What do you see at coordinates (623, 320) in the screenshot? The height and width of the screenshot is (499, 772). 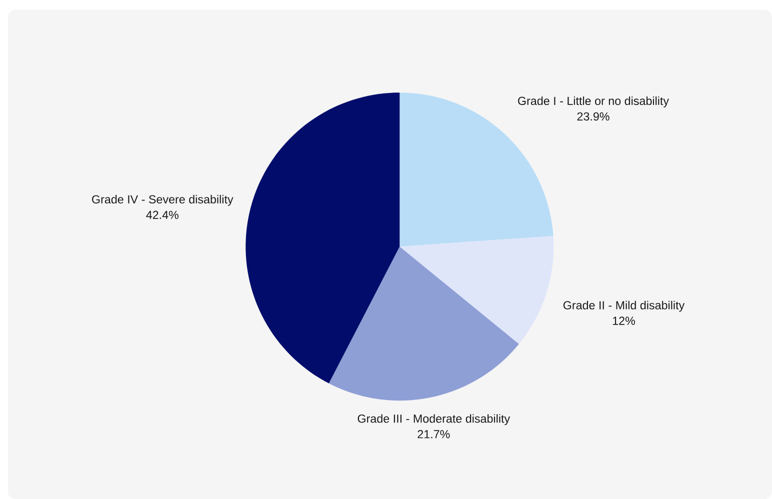 I see `data-label: 12%` at bounding box center [623, 320].